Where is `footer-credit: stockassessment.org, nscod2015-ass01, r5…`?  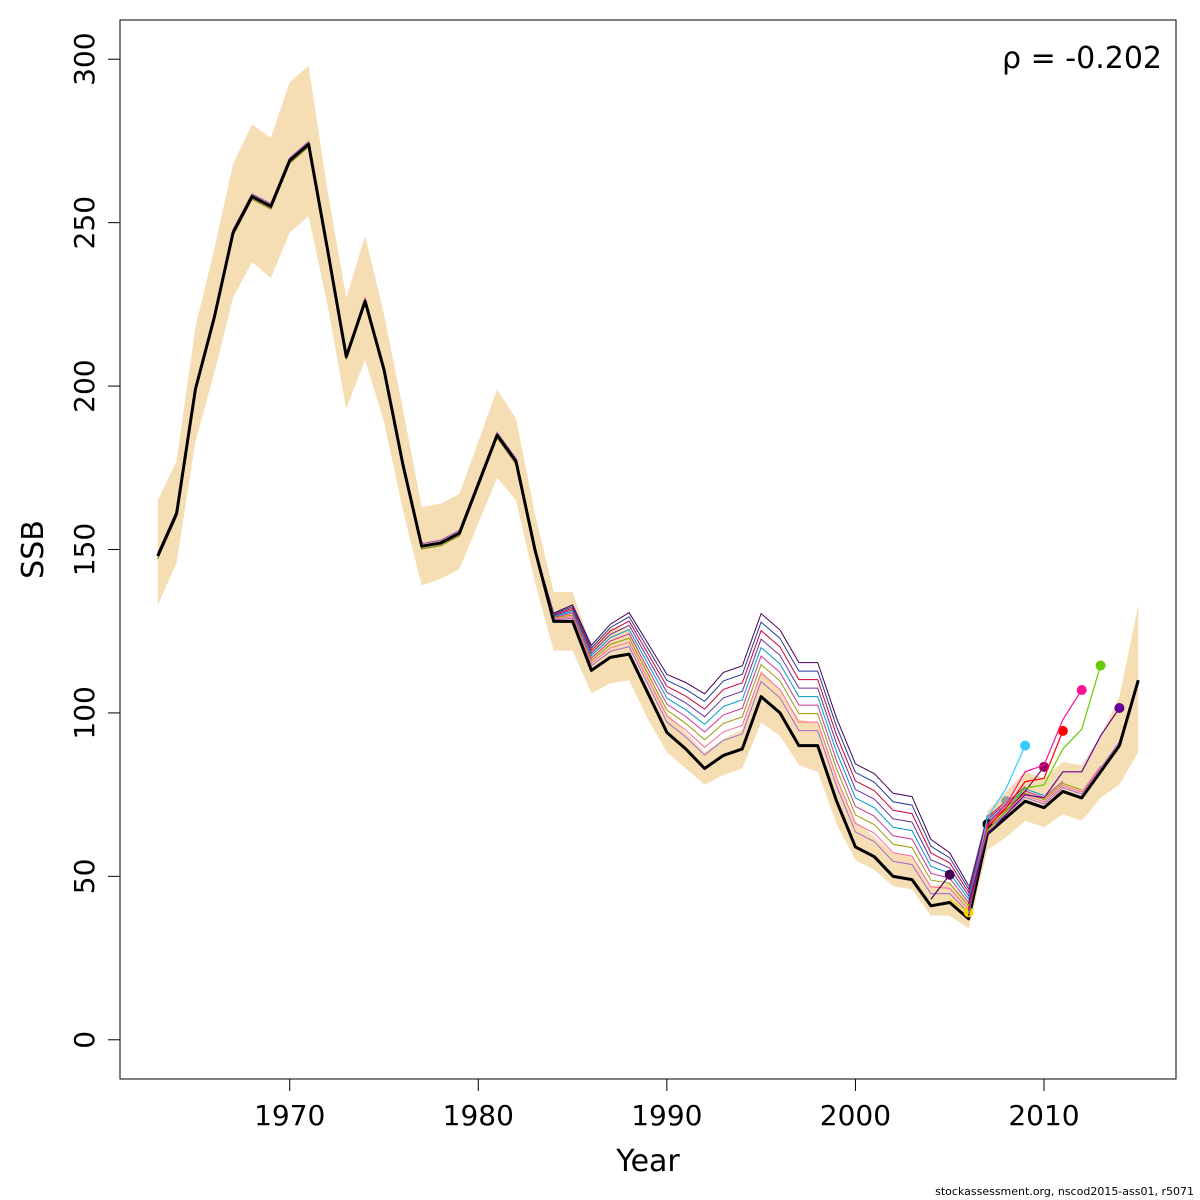
footer-credit: stockassessment.org, nscod2015-ass01, r5… is located at coordinates (1064, 1191).